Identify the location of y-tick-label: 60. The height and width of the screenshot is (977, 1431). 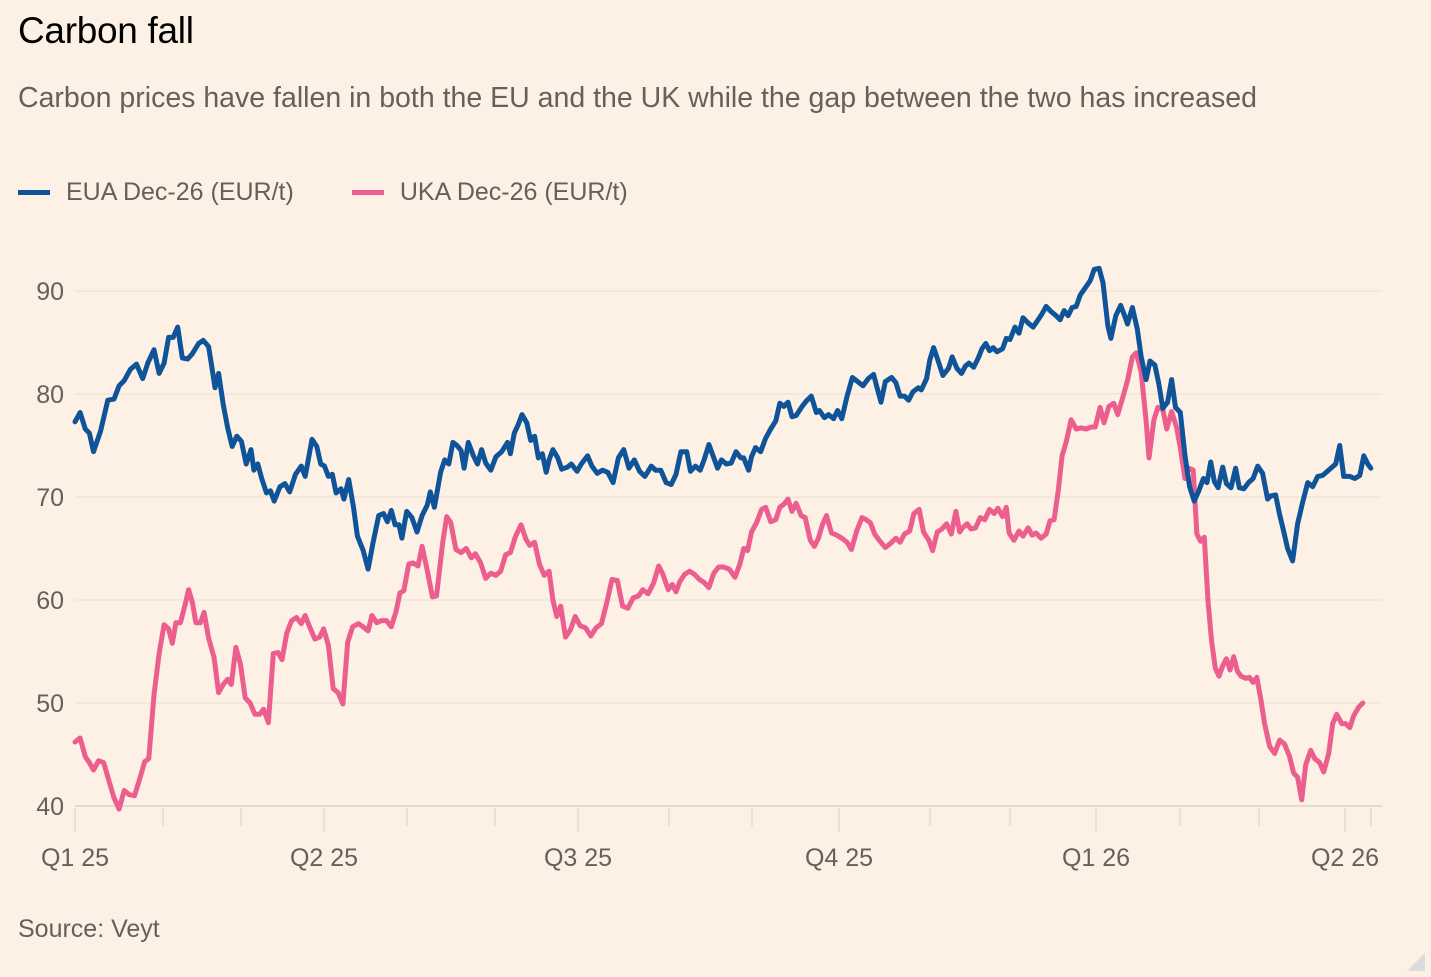
(50, 601).